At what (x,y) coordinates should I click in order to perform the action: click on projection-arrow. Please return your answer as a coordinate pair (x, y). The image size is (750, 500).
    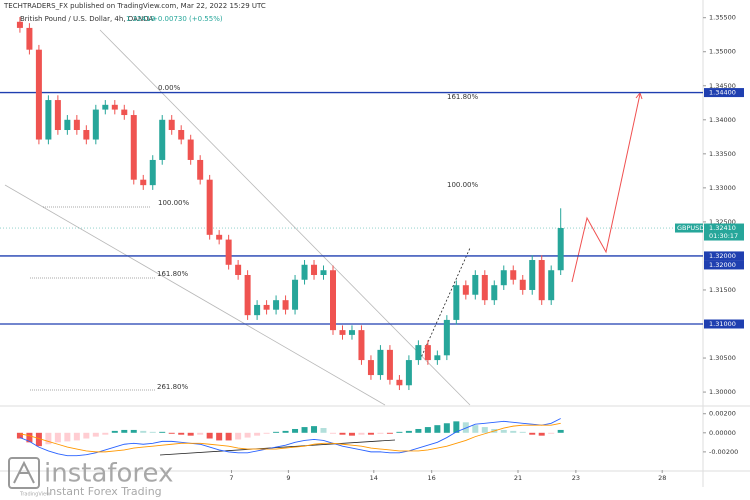
    Looking at the image, I should click on (606, 188).